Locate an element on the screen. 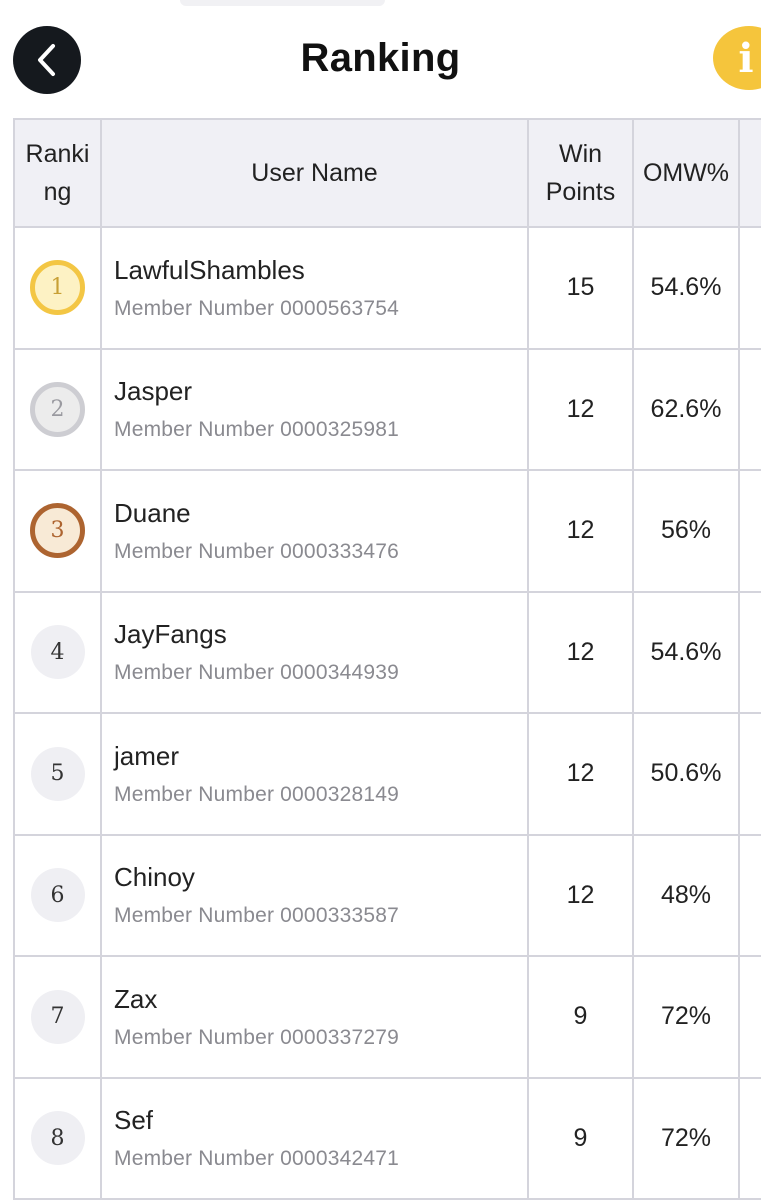  header-omw: OMW% is located at coordinates (686, 173).